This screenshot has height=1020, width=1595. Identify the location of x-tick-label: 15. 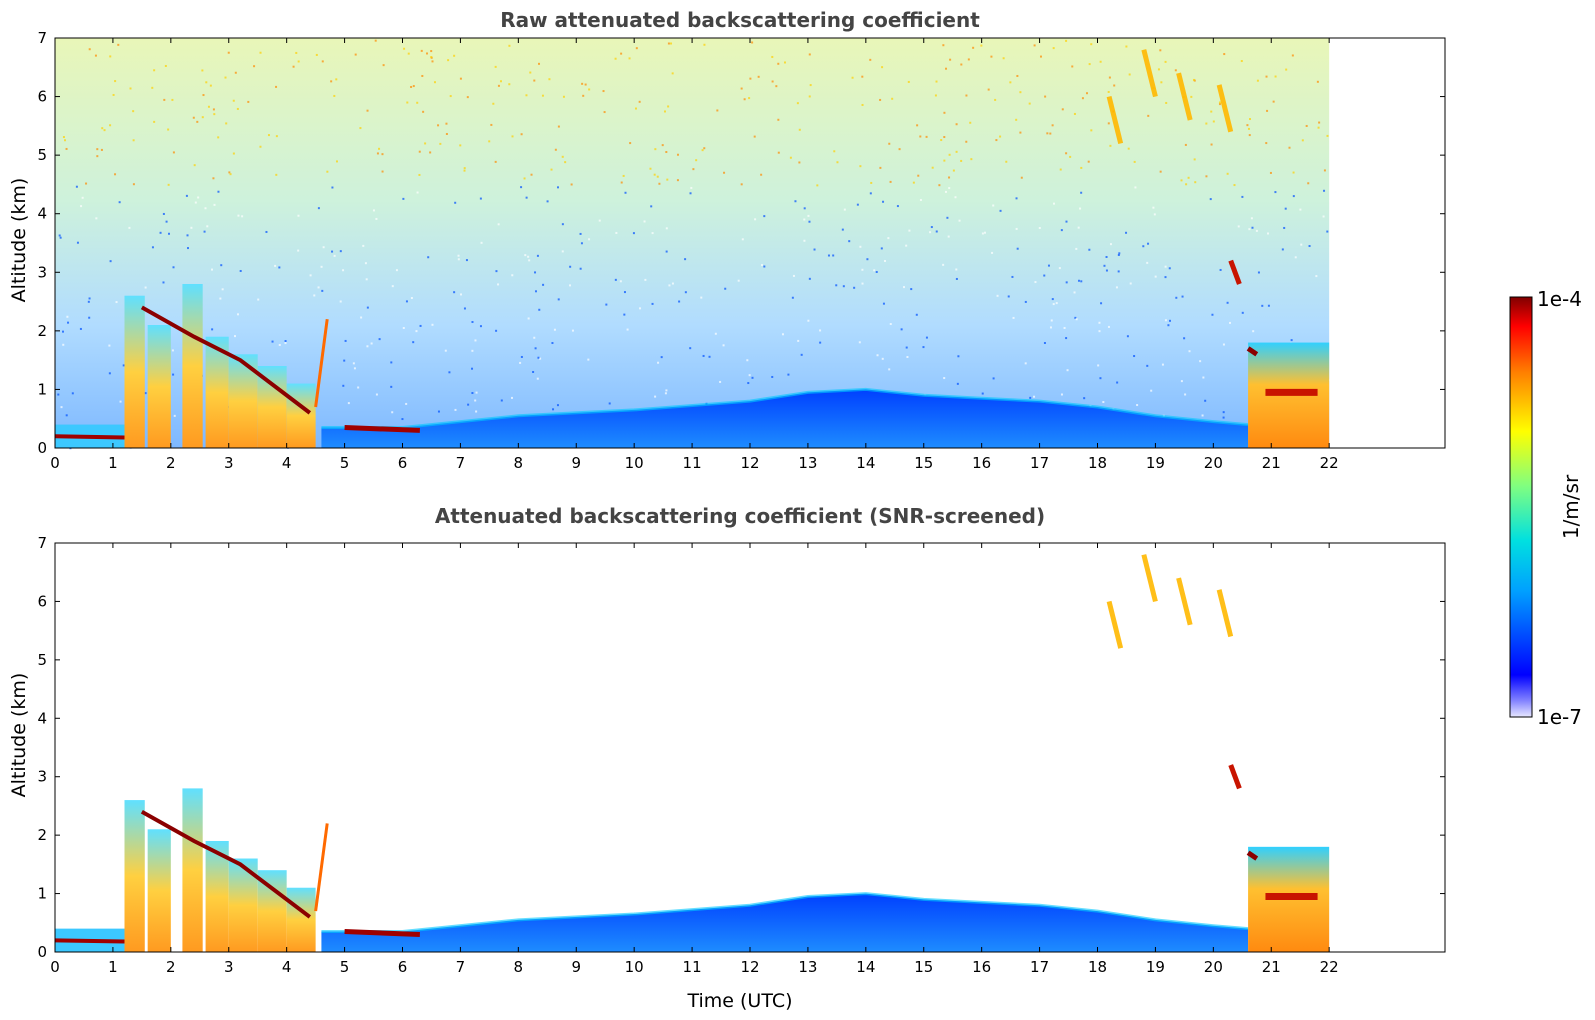
(923, 967).